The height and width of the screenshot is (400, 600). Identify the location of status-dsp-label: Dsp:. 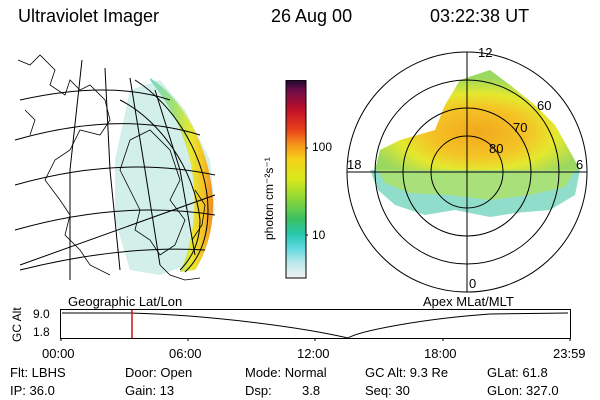
(258, 390).